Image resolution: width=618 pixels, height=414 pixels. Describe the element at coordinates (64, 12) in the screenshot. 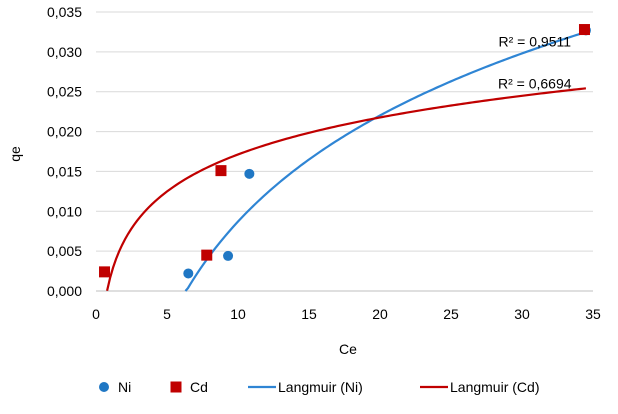

I see `y-tick-label: 0,035` at that location.